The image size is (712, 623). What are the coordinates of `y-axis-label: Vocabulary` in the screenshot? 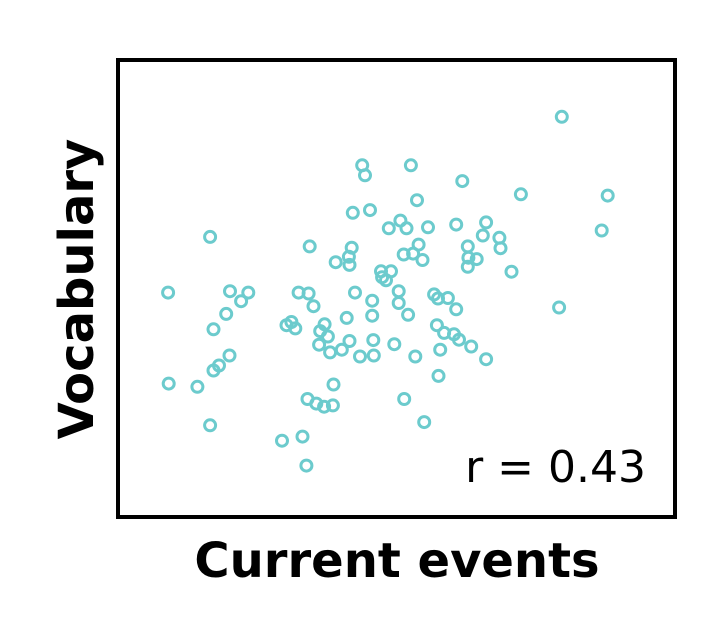 It's located at (77, 289).